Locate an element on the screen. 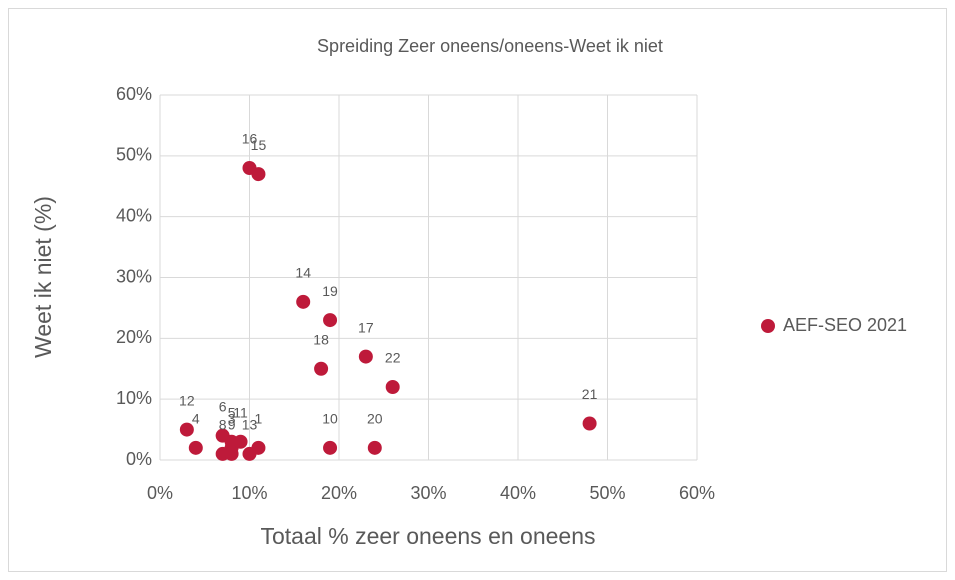 This screenshot has width=955, height=580. point-label: 13 is located at coordinates (250, 425).